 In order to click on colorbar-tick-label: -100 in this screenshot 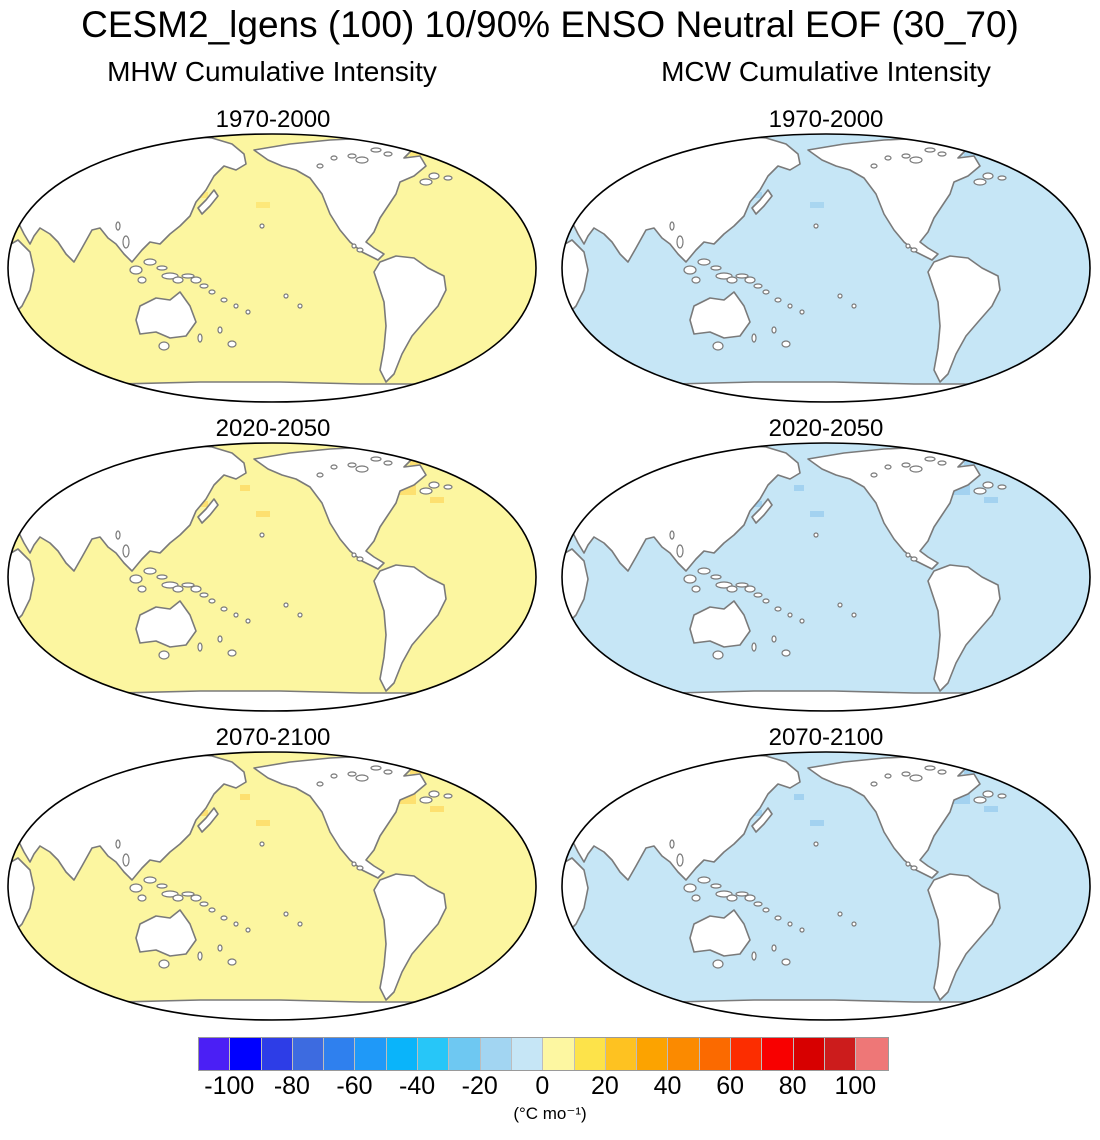, I will do `click(229, 1086)`.